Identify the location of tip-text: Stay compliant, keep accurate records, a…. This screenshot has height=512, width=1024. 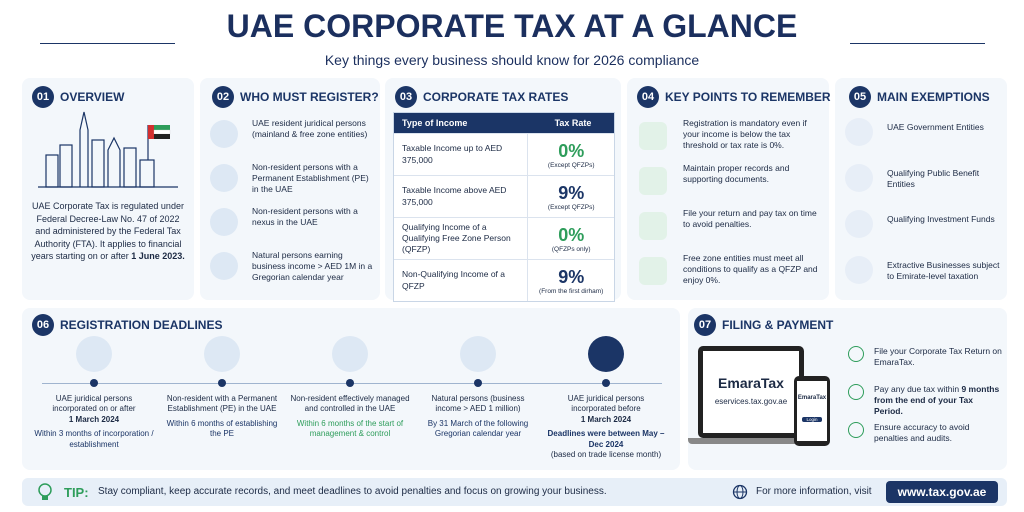
(352, 491).